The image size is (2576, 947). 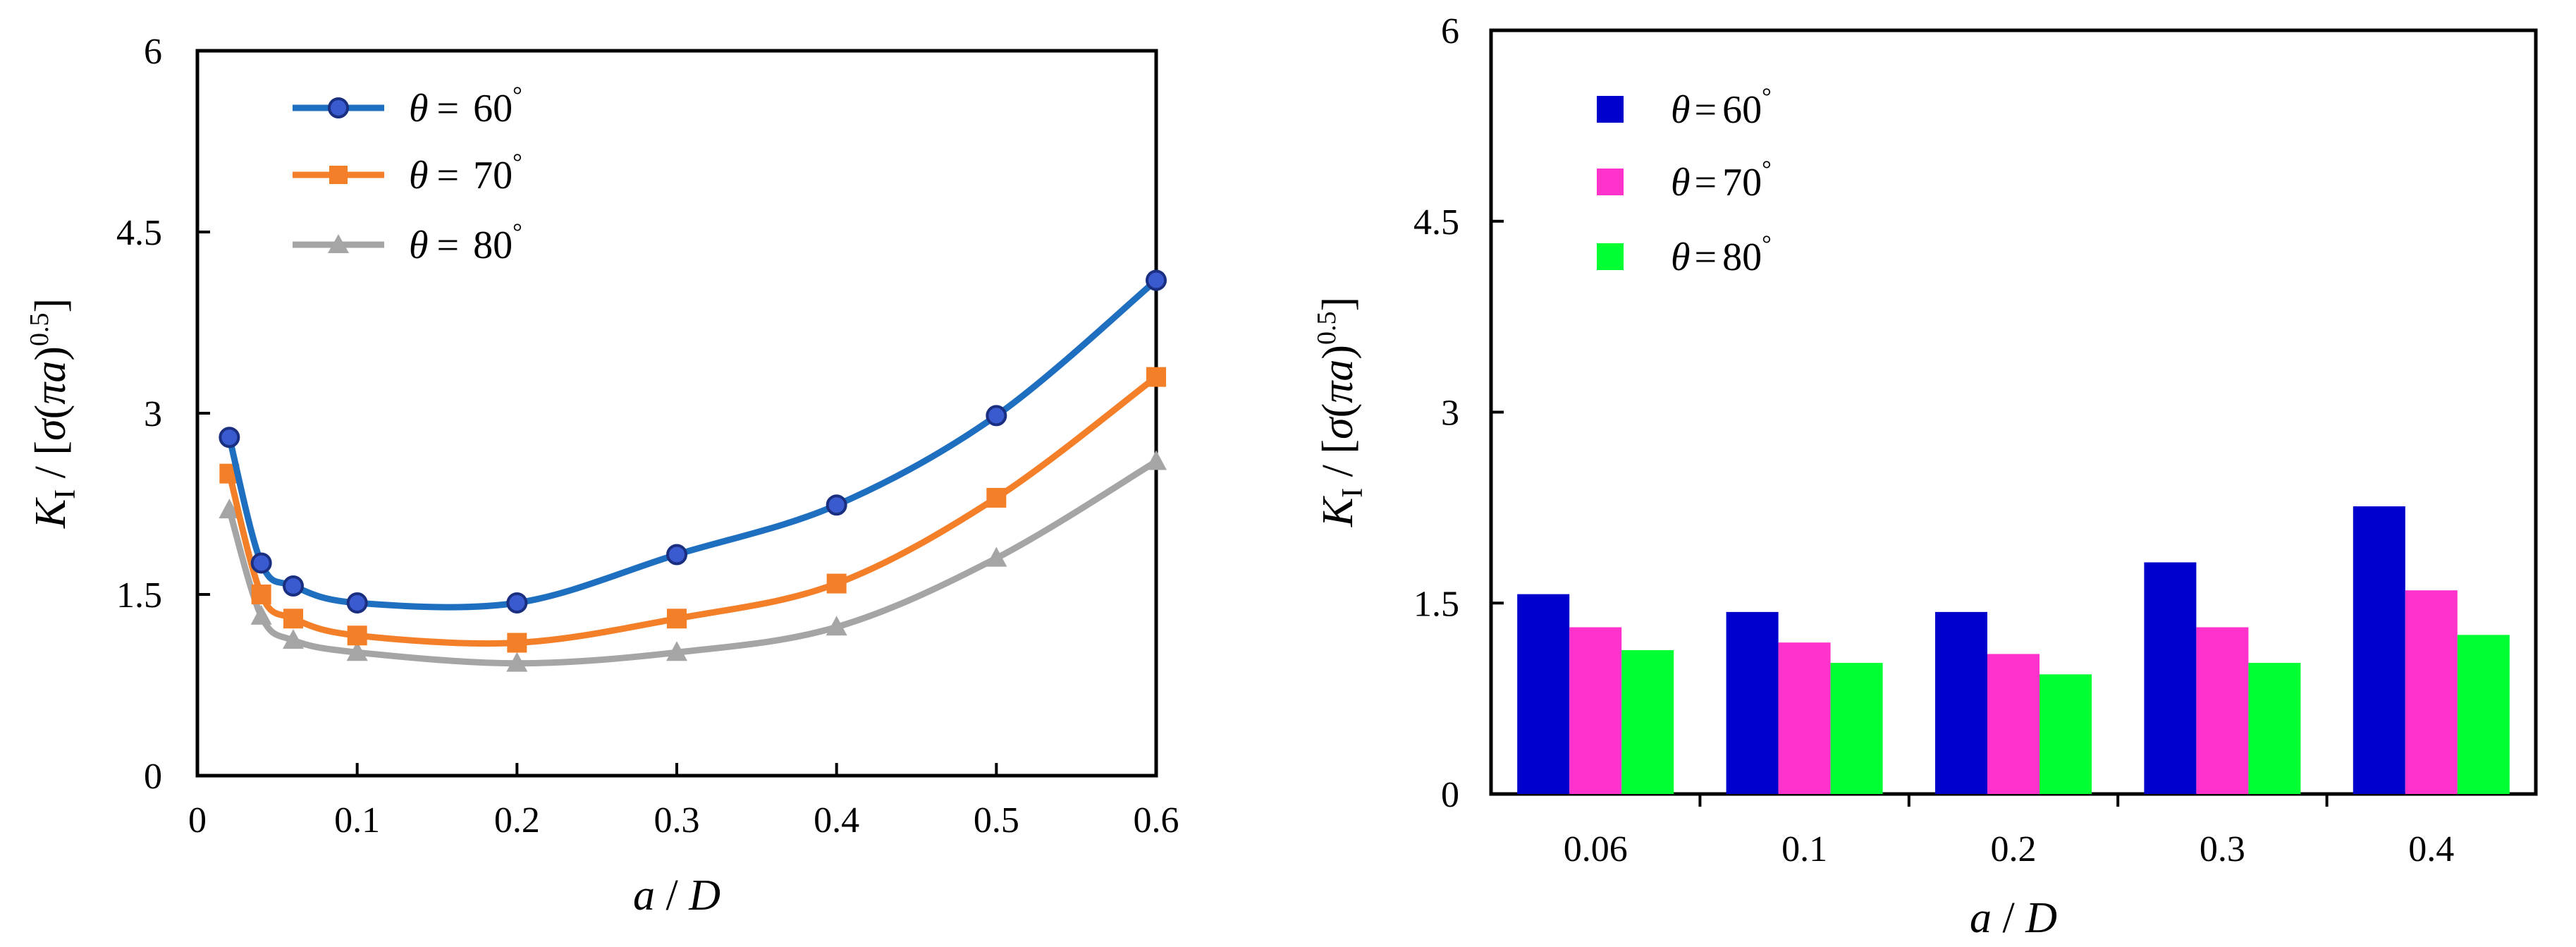 What do you see at coordinates (65, 494) in the screenshot?
I see `y-label-subscript: I` at bounding box center [65, 494].